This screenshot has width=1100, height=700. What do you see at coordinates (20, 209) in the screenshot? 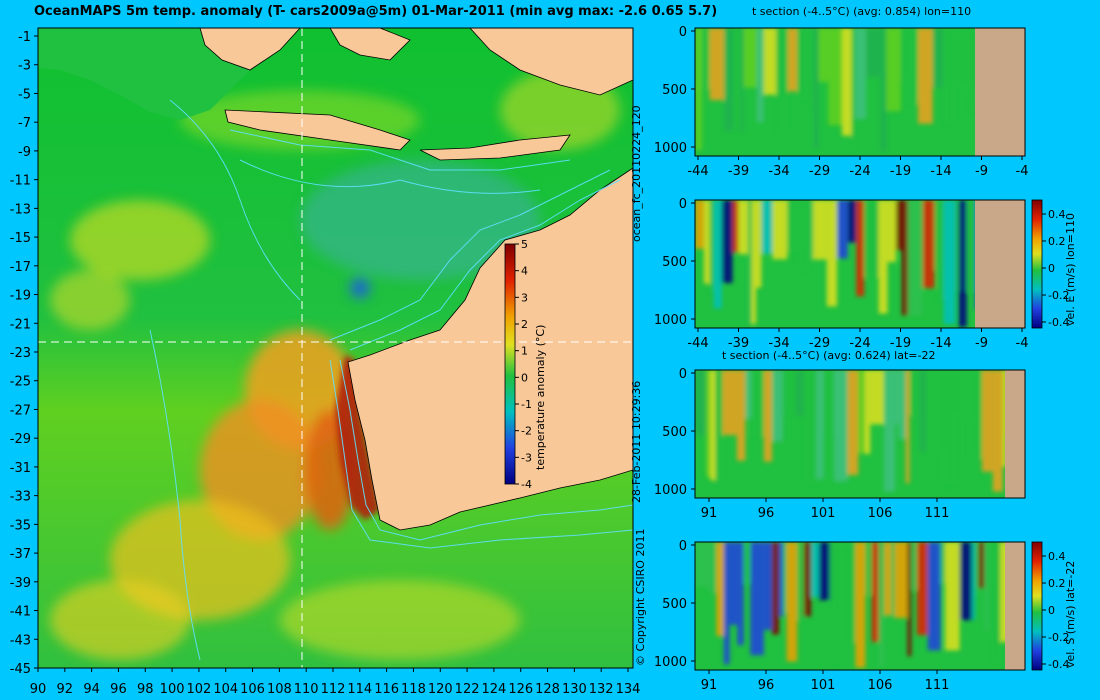
I see `latitude-tick-label: -13` at bounding box center [20, 209].